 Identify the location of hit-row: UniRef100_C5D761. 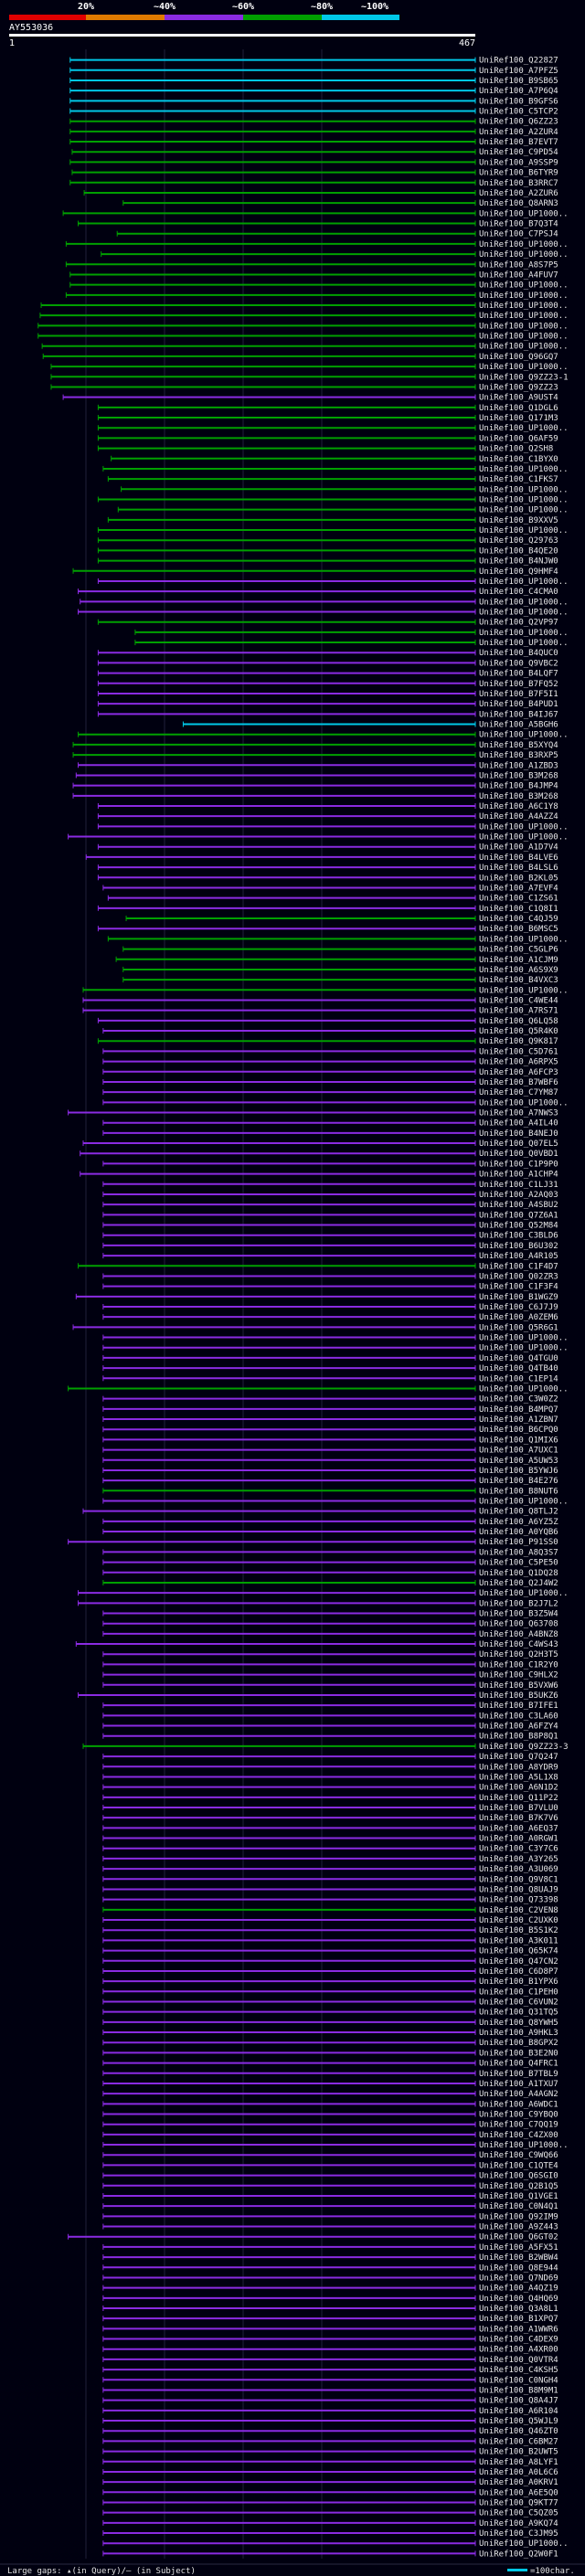
(330, 1051).